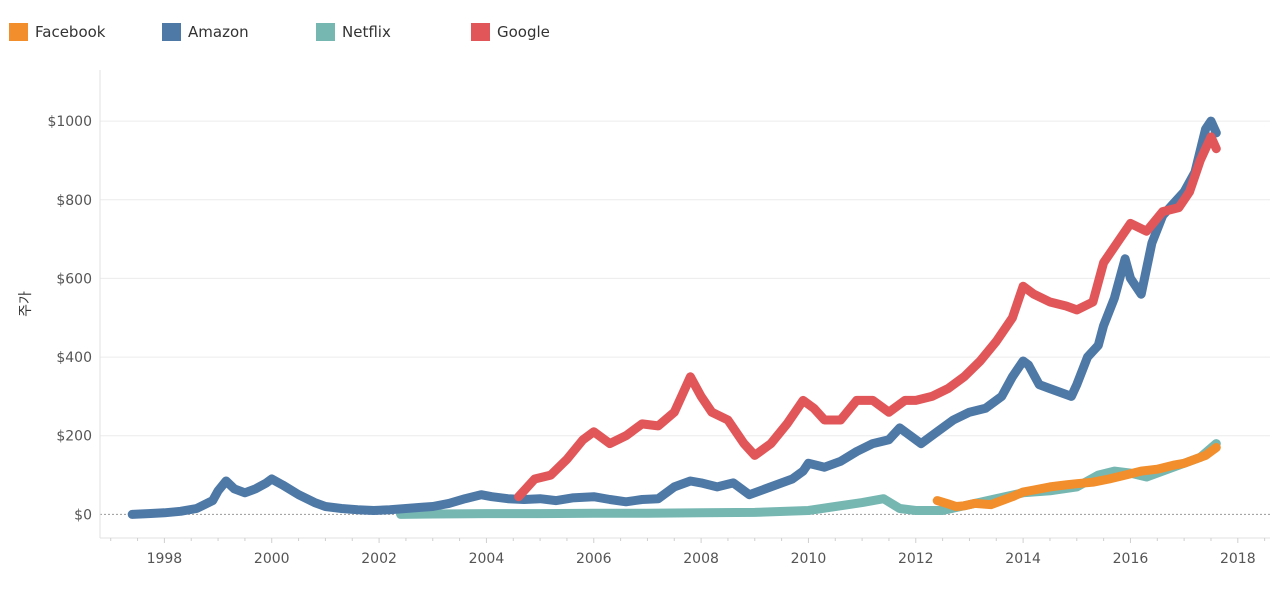 The width and height of the screenshot is (1280, 594). Describe the element at coordinates (523, 32) in the screenshot. I see `legend-label-google: Google` at that location.